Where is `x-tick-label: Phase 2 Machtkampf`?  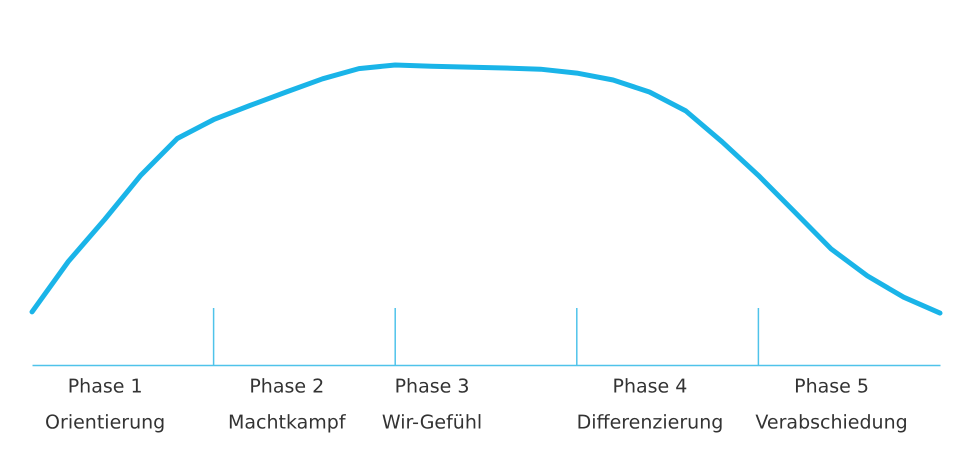
x-tick-label: Phase 2 Machtkampf is located at coordinates (287, 405).